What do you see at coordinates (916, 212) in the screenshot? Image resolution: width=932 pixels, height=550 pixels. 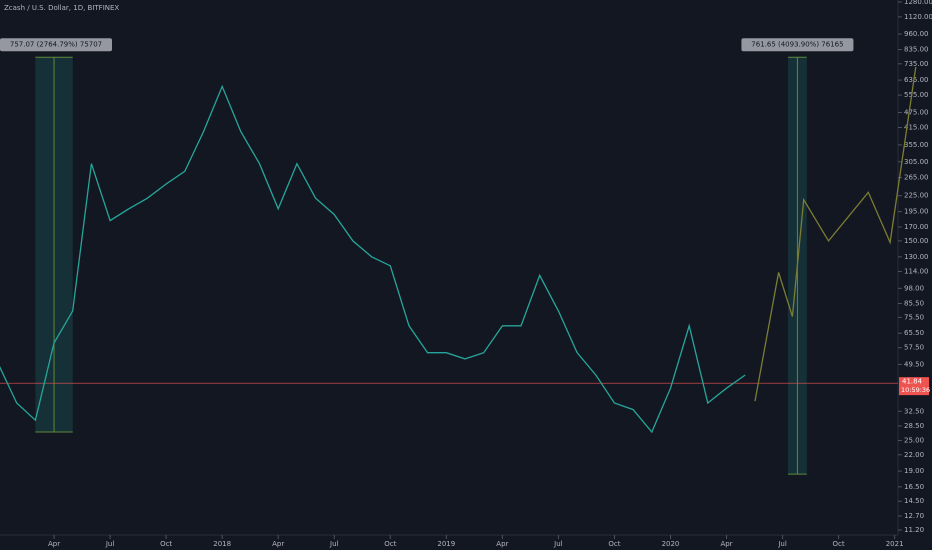 I see `y-tick-label: 195.00` at bounding box center [916, 212].